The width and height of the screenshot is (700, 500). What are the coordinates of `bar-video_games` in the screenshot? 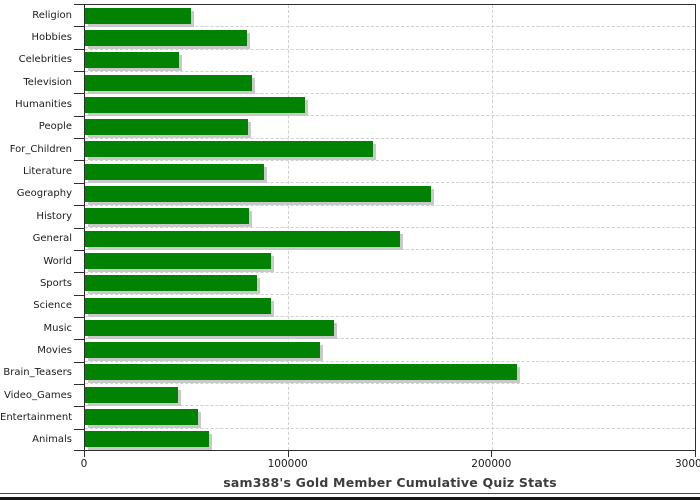 It's located at (132, 394).